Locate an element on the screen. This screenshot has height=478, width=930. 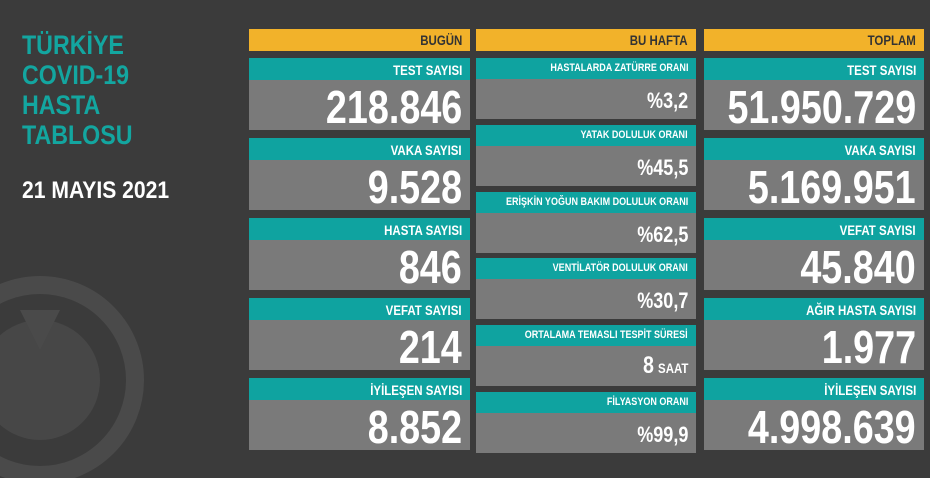
item-value: 8 is located at coordinates (648, 366).